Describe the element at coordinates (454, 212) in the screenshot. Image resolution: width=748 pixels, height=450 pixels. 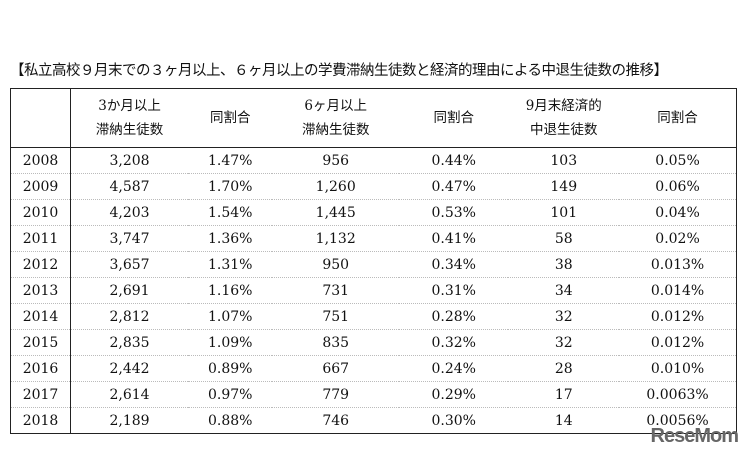
I see `value-cell: 0.53%` at that location.